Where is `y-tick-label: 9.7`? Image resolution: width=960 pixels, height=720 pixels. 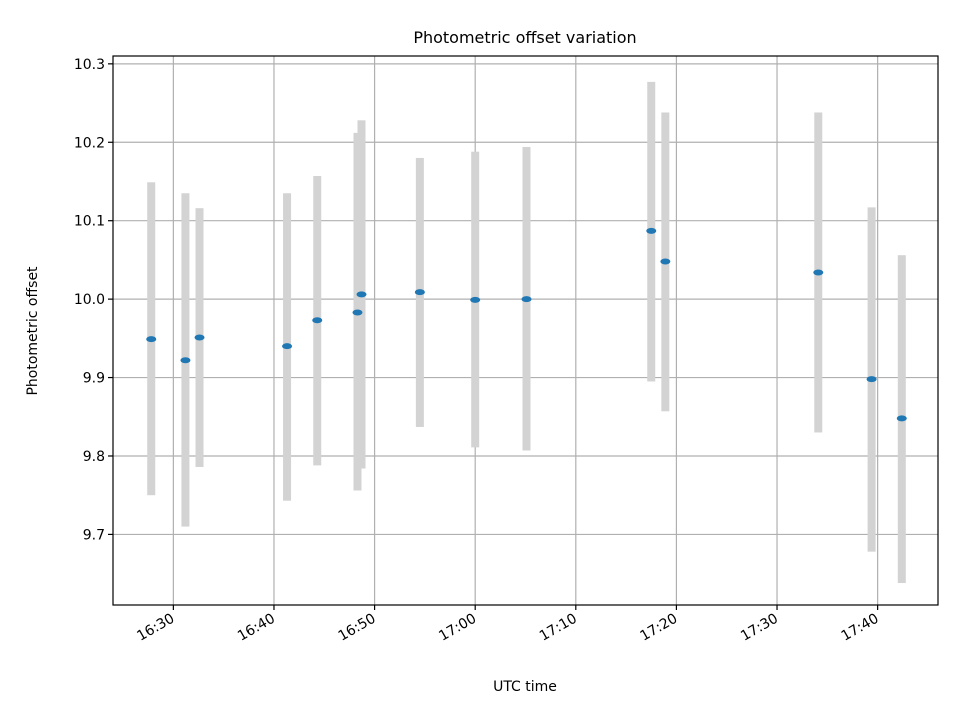 y-tick-label: 9.7 is located at coordinates (94, 535).